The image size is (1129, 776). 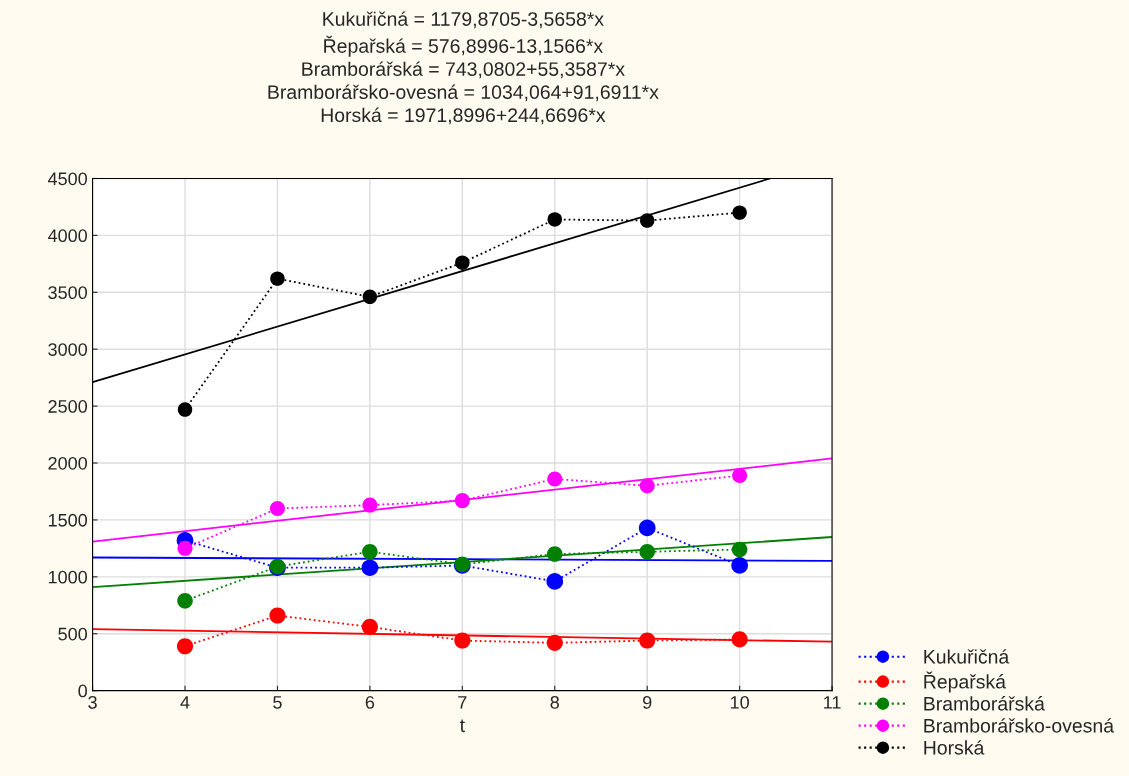 What do you see at coordinates (67, 236) in the screenshot?
I see `y-tick-label: 4000` at bounding box center [67, 236].